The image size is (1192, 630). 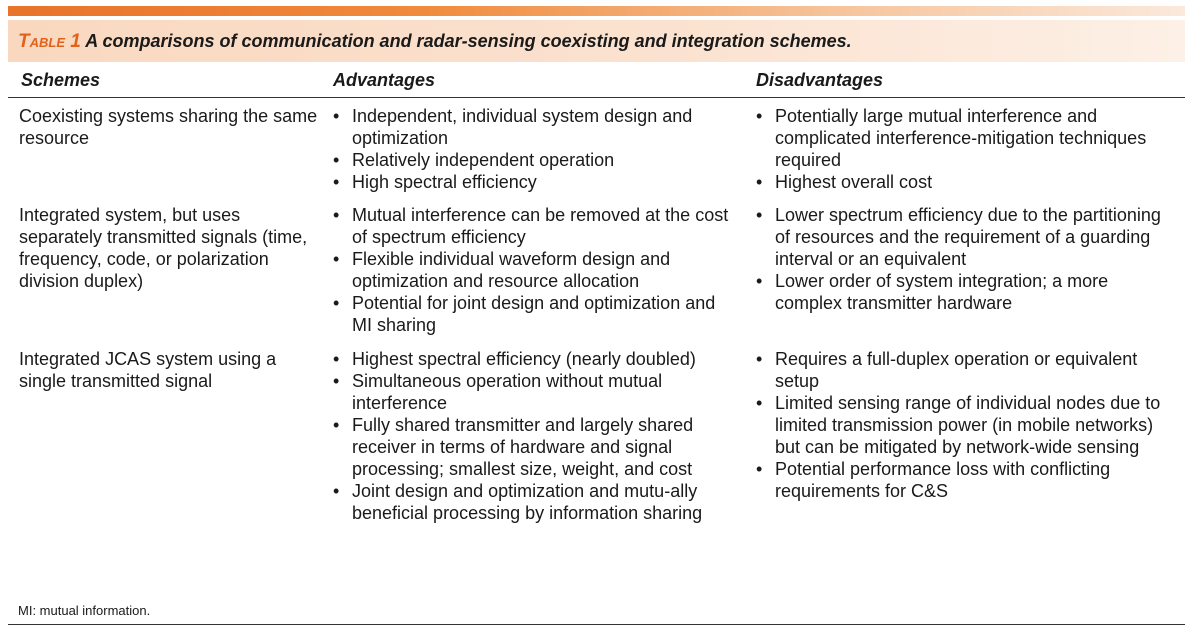 I want to click on caption-band, so click(x=596, y=41).